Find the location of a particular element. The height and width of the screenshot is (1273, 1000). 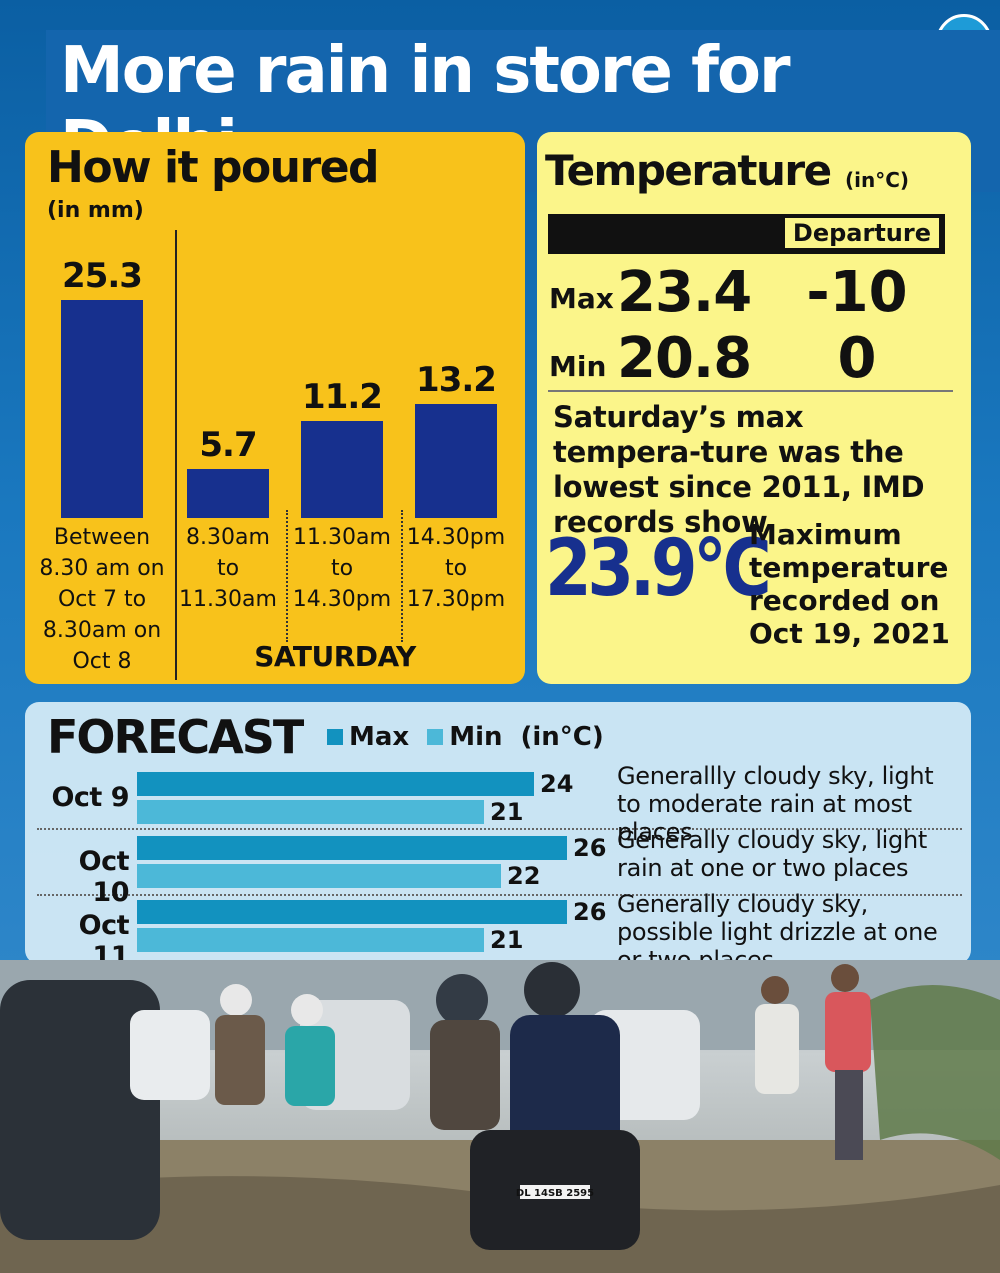

saturday-label: SATURDAY is located at coordinates (335, 656).